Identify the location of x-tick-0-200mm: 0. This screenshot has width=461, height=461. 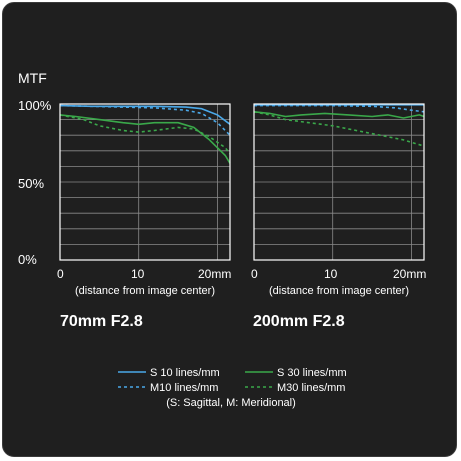
(254, 274).